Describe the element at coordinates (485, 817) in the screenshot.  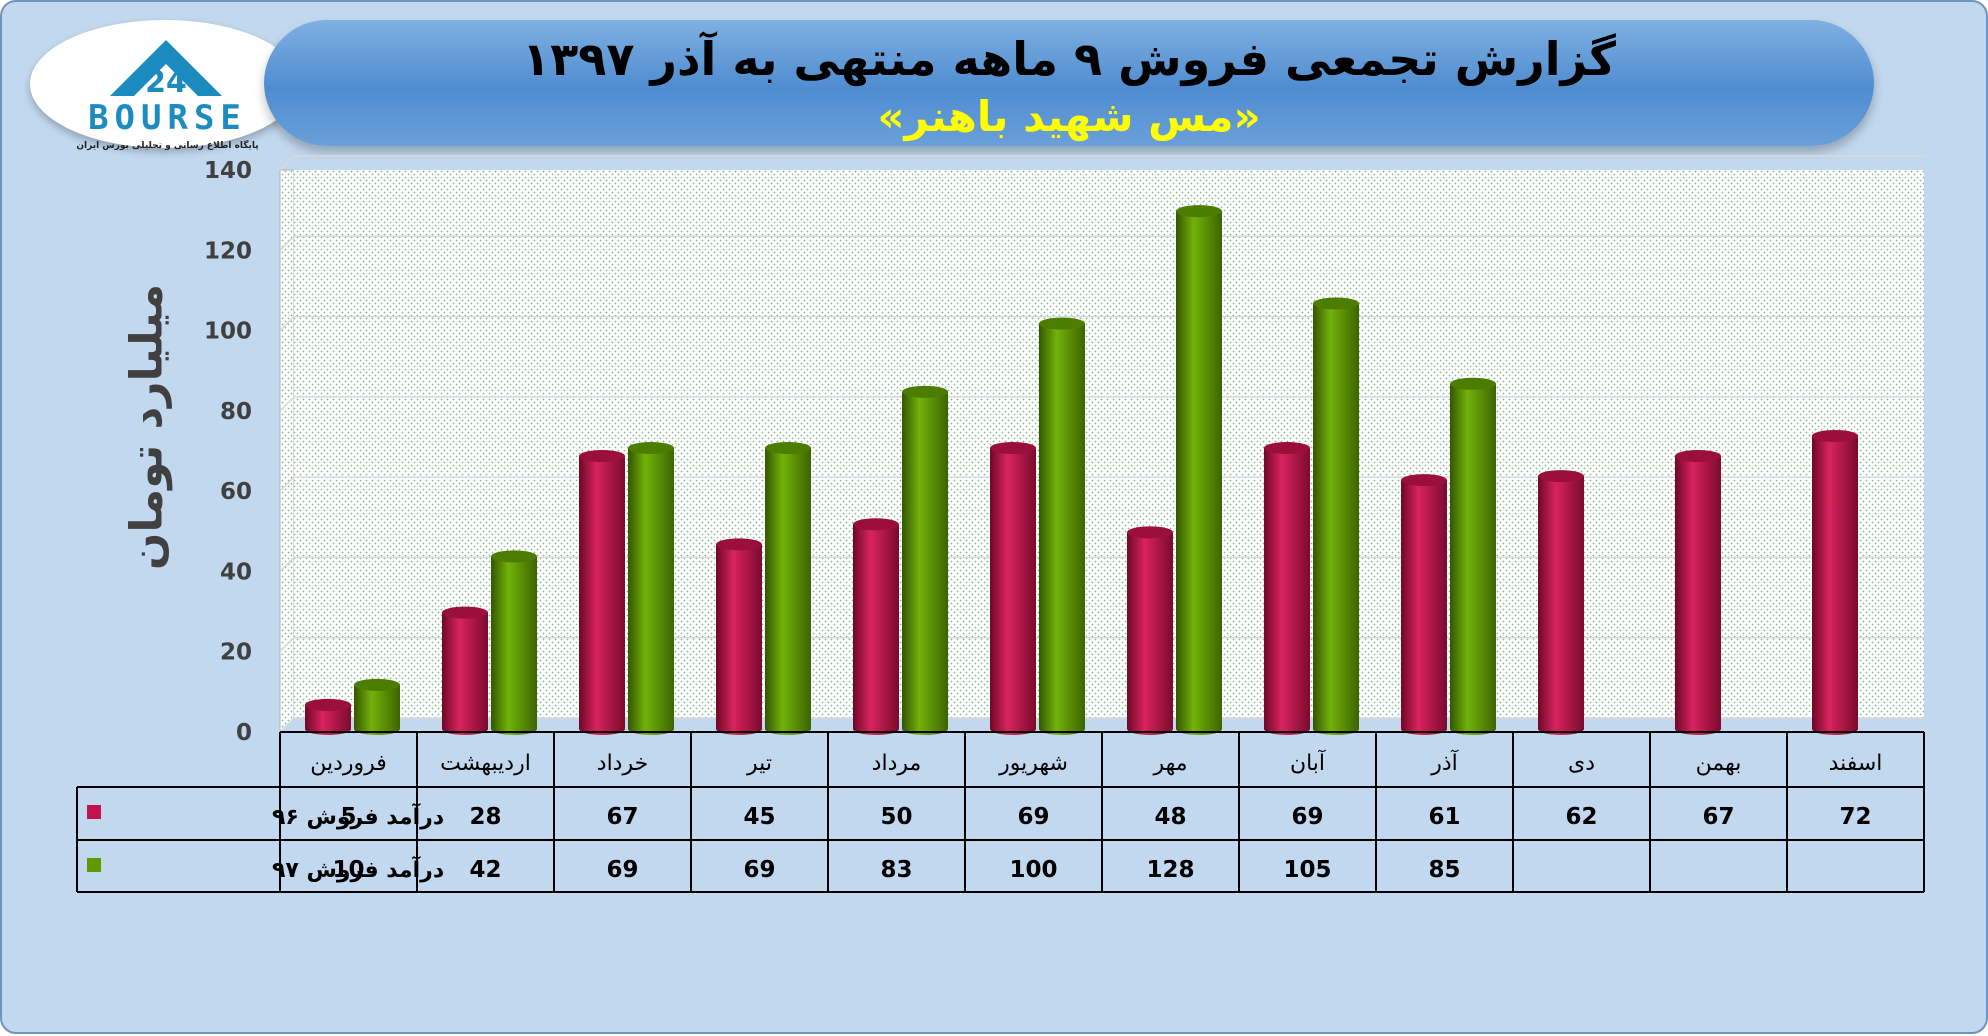
I see `data-value-label: 28` at that location.